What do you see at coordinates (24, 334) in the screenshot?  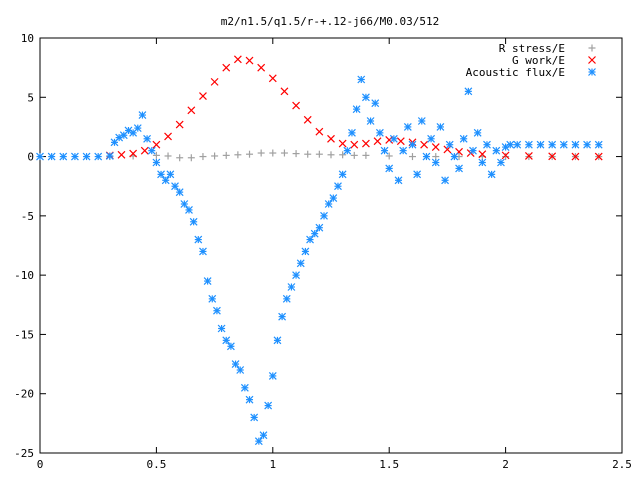 I see `y-tick-label: -15` at bounding box center [24, 334].